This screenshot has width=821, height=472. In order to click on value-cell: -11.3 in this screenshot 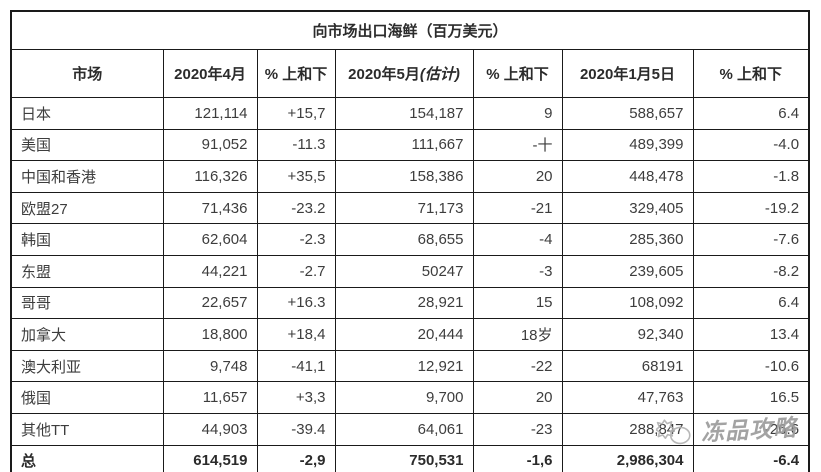, I will do `click(296, 145)`.